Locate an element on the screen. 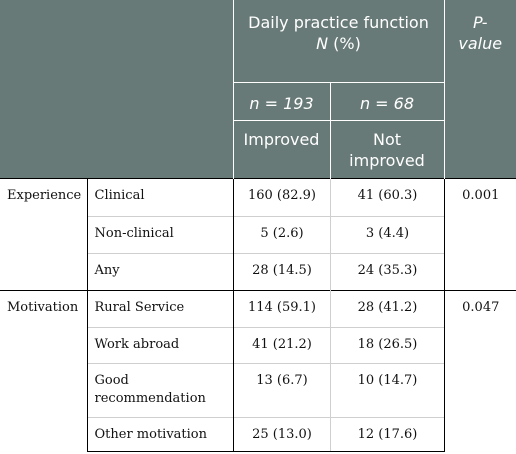  pvalue-experience: 0.001 is located at coordinates (479, 233).